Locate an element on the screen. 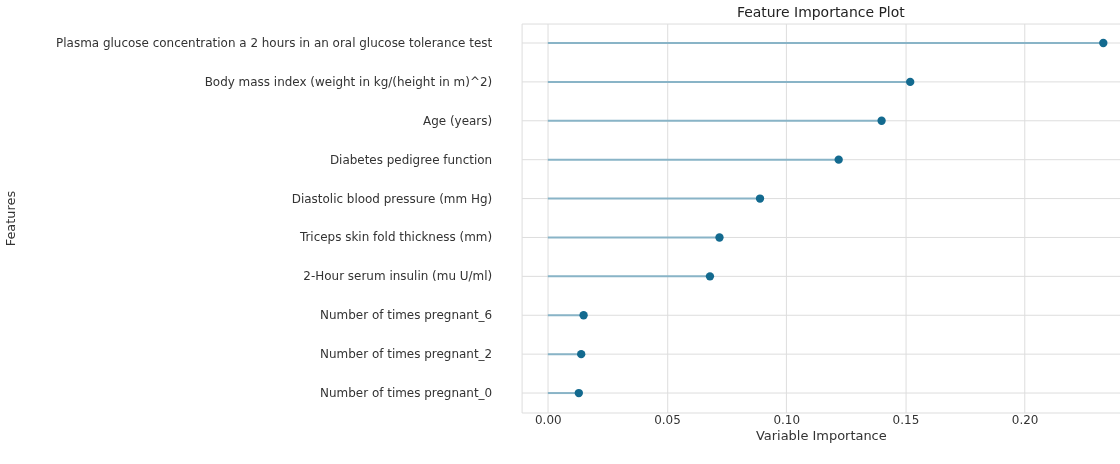 This screenshot has width=1120, height=464. x-tick-label: 0.05 is located at coordinates (667, 419).